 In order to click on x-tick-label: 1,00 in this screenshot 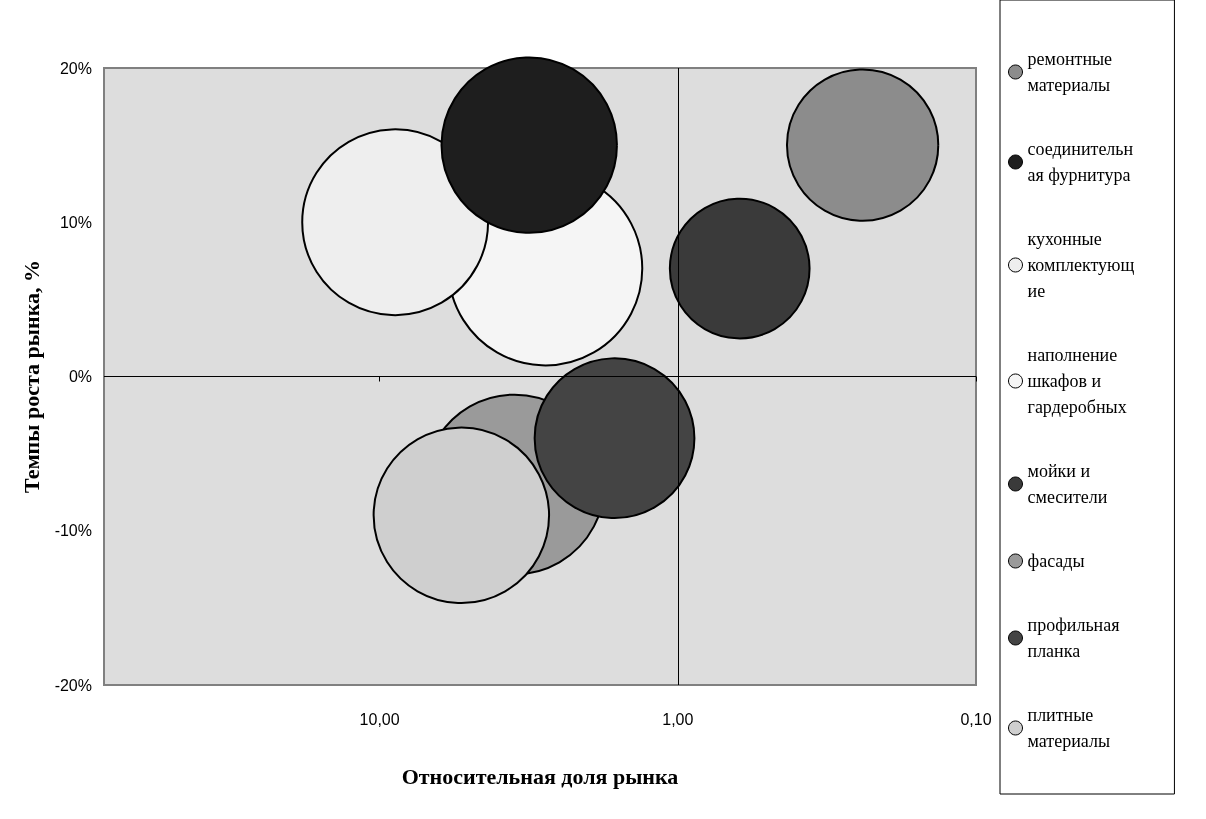, I will do `click(678, 719)`.